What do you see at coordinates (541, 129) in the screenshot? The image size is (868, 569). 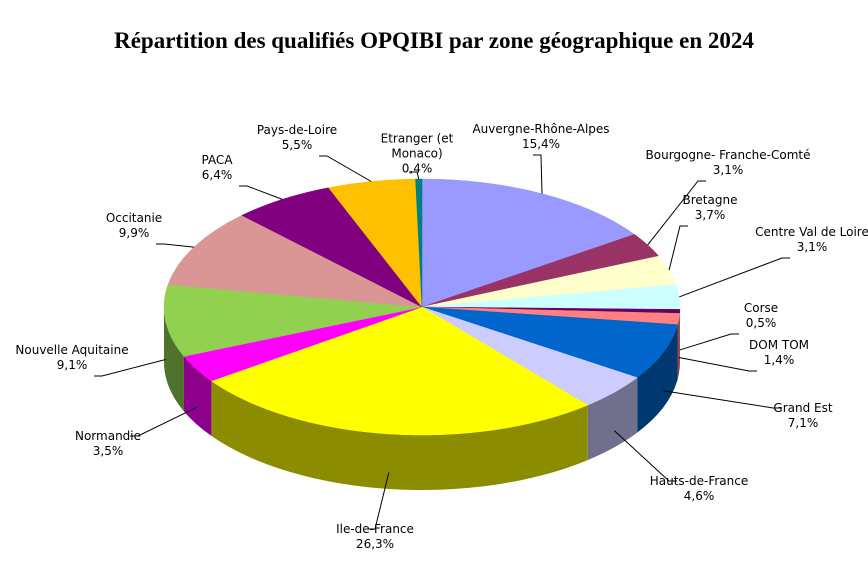 I see `slice-name: Auvergne-Rhône-Alpes` at bounding box center [541, 129].